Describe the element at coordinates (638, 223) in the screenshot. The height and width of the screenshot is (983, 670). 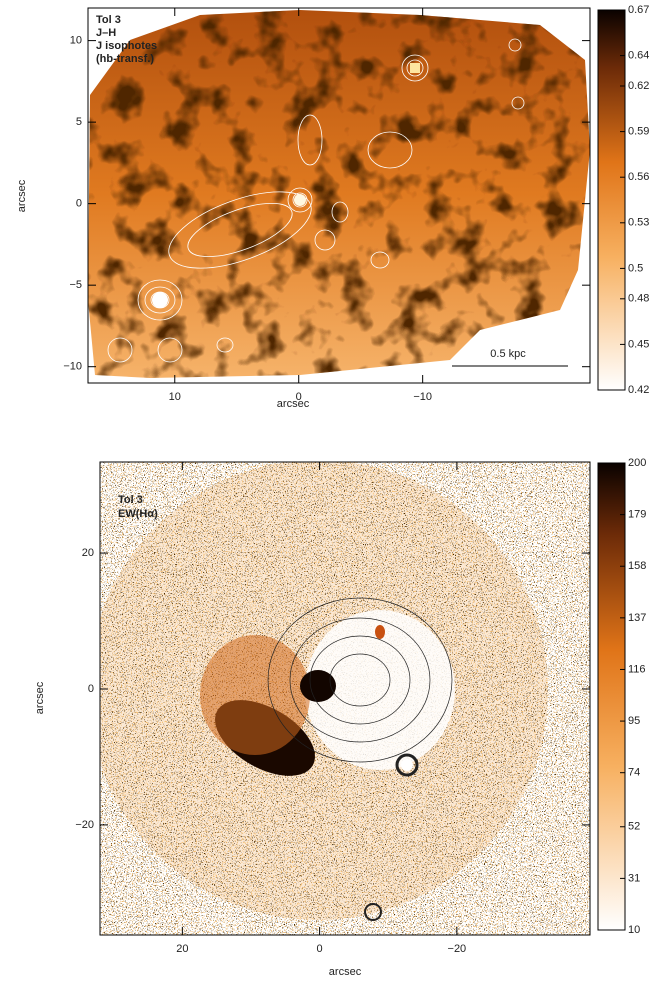
I see `colorbar-tick-label: 0.53` at that location.